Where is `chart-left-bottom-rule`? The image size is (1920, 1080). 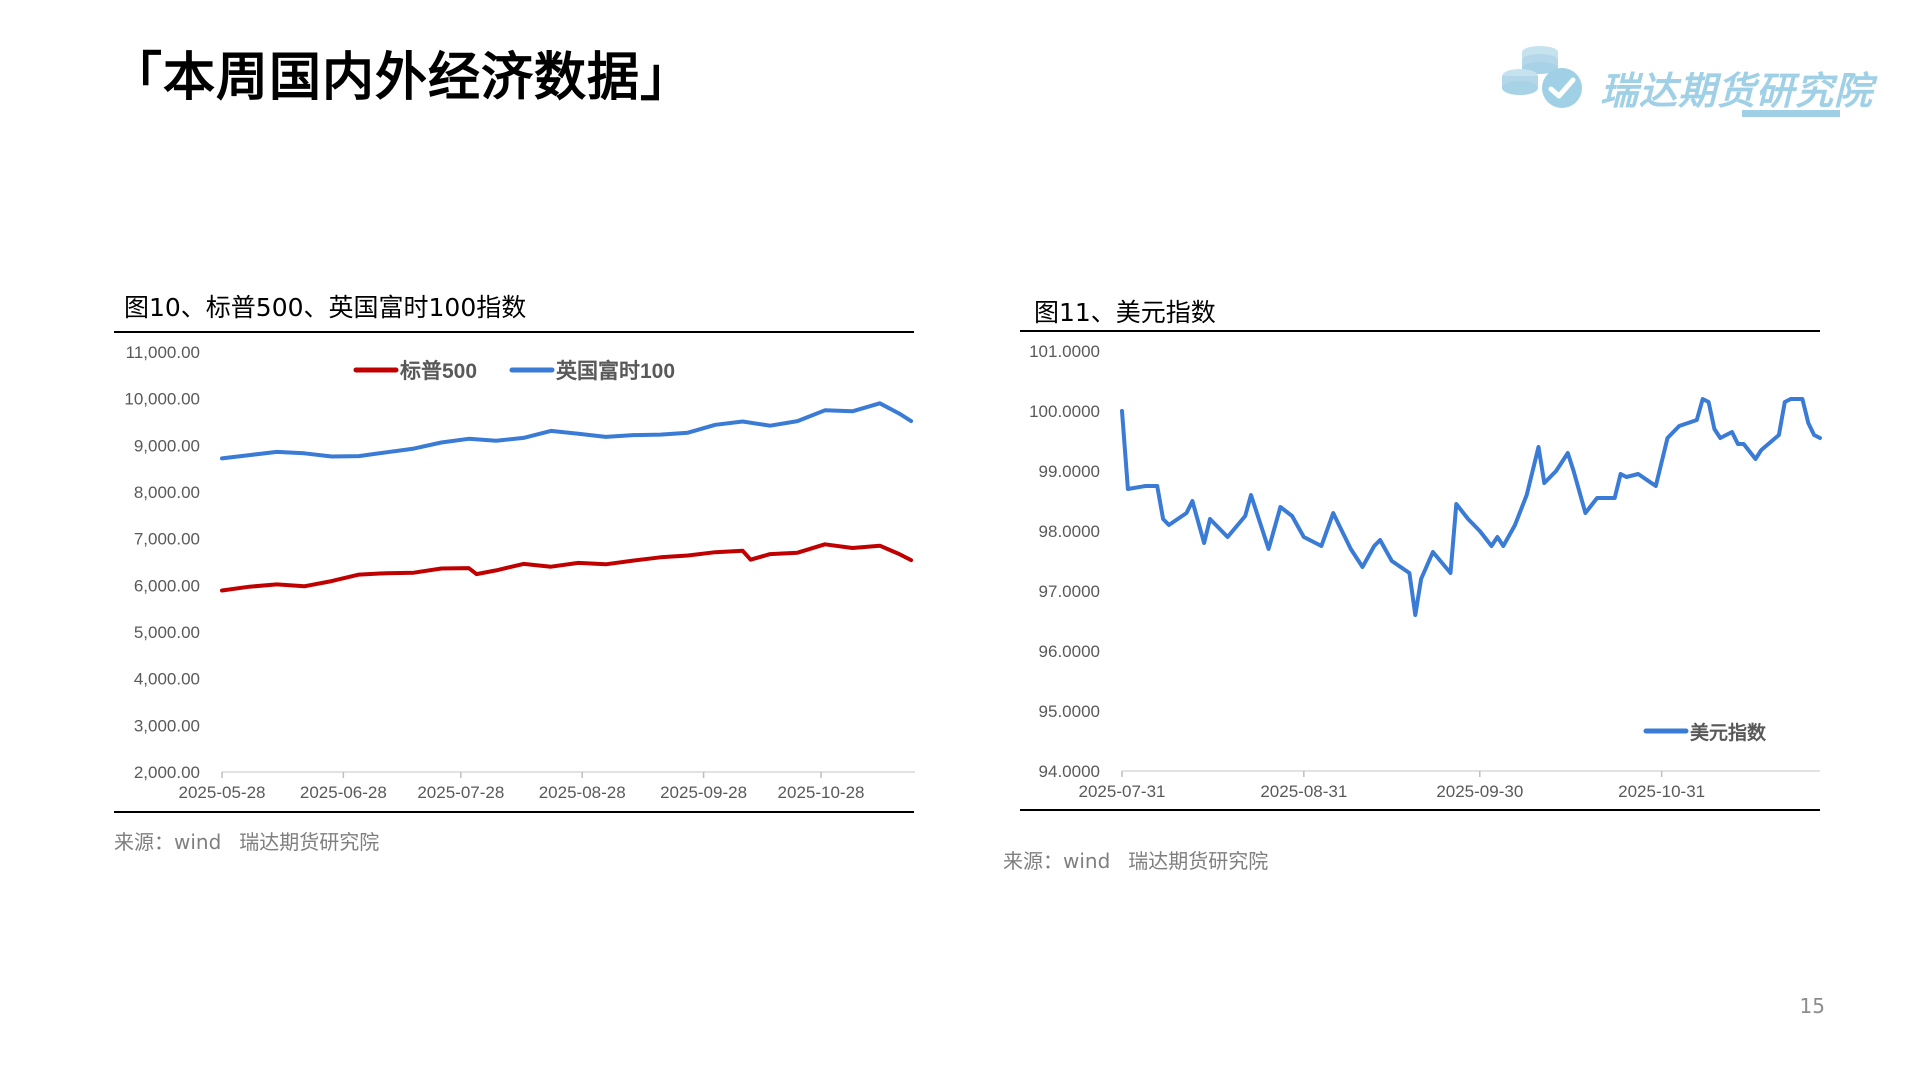
chart-left-bottom-rule is located at coordinates (514, 812).